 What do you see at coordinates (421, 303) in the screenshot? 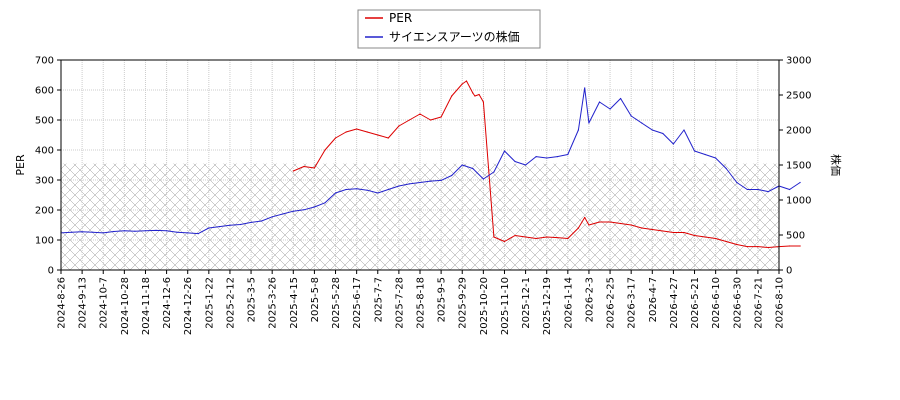
I see `x-tick-label: 2025-8-18` at bounding box center [421, 303].